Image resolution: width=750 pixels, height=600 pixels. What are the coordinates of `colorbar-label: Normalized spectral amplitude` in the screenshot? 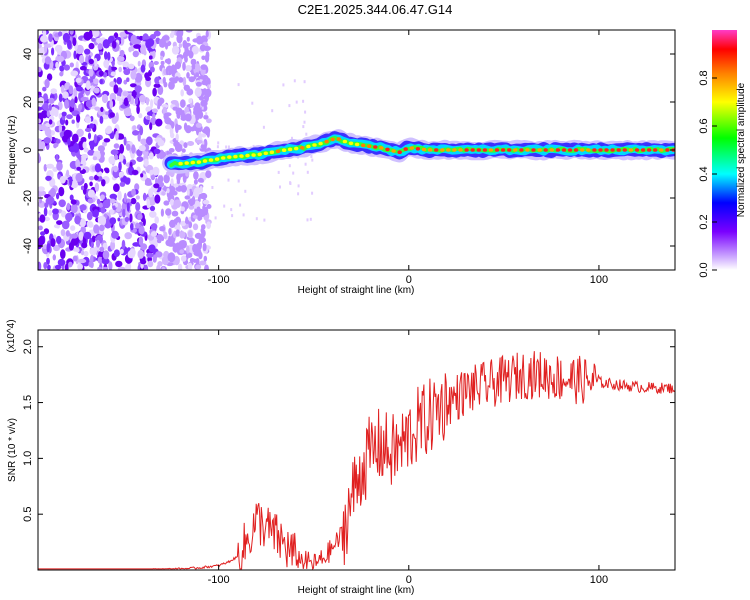 It's located at (741, 149).